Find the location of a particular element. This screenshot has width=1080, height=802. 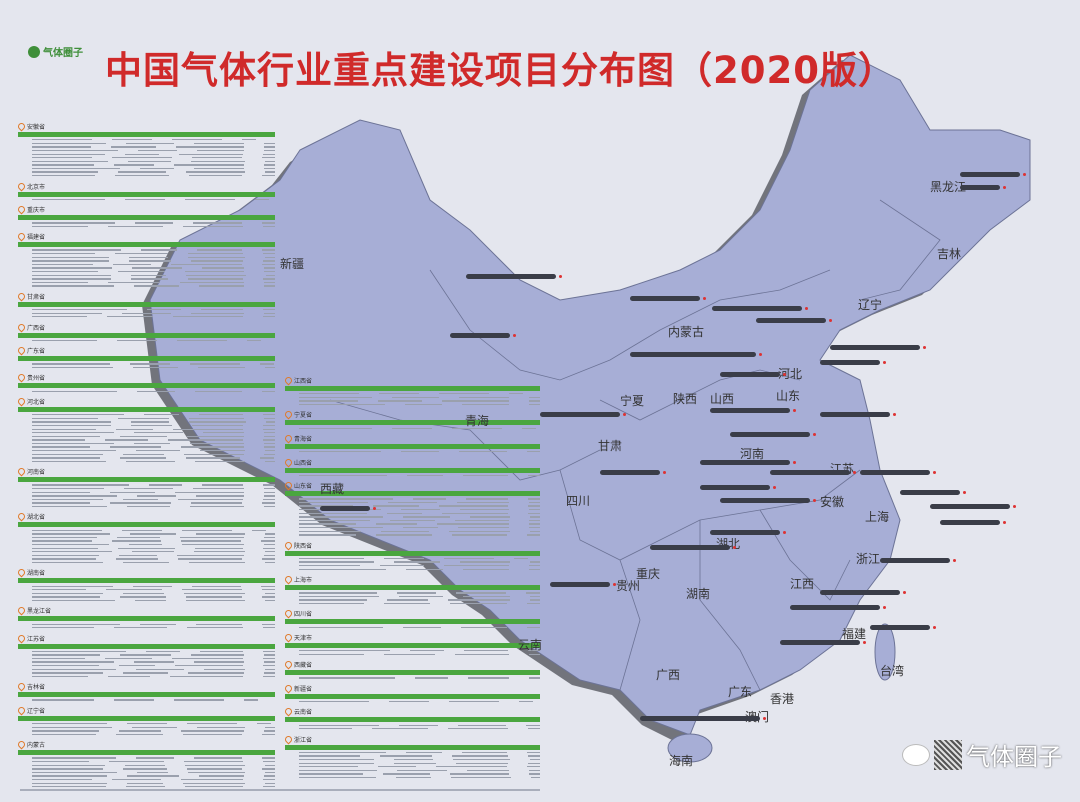

province-name: 安徽省 is located at coordinates (36, 127).